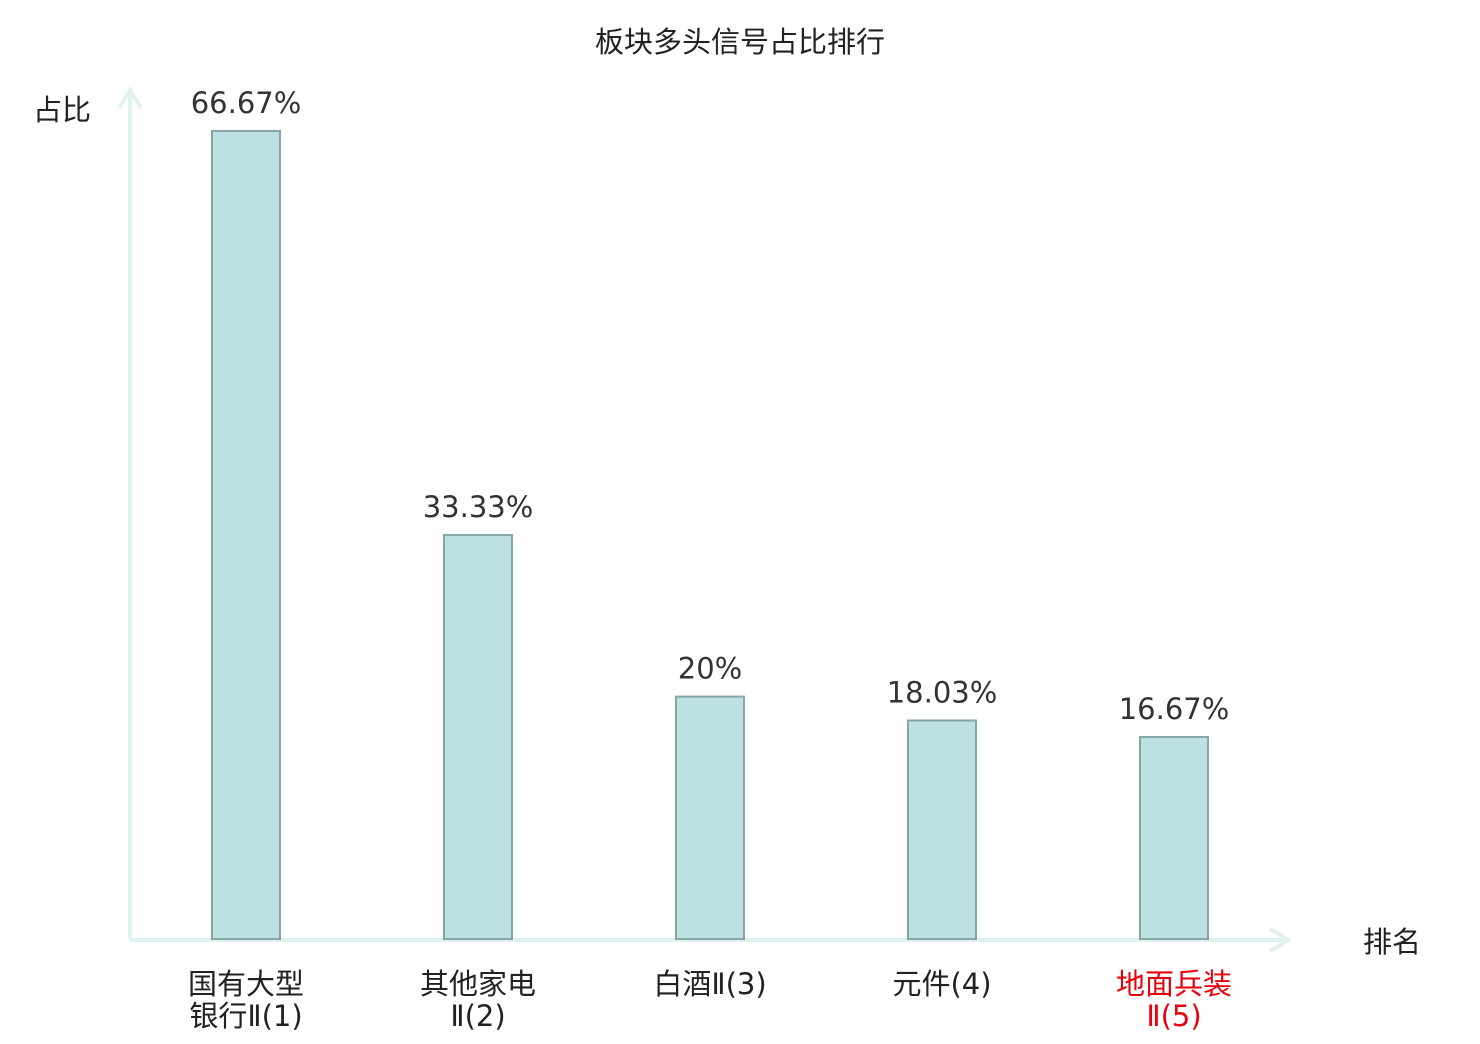 This screenshot has width=1480, height=1044. What do you see at coordinates (1392, 942) in the screenshot?
I see `x-axis-label: 排名` at bounding box center [1392, 942].